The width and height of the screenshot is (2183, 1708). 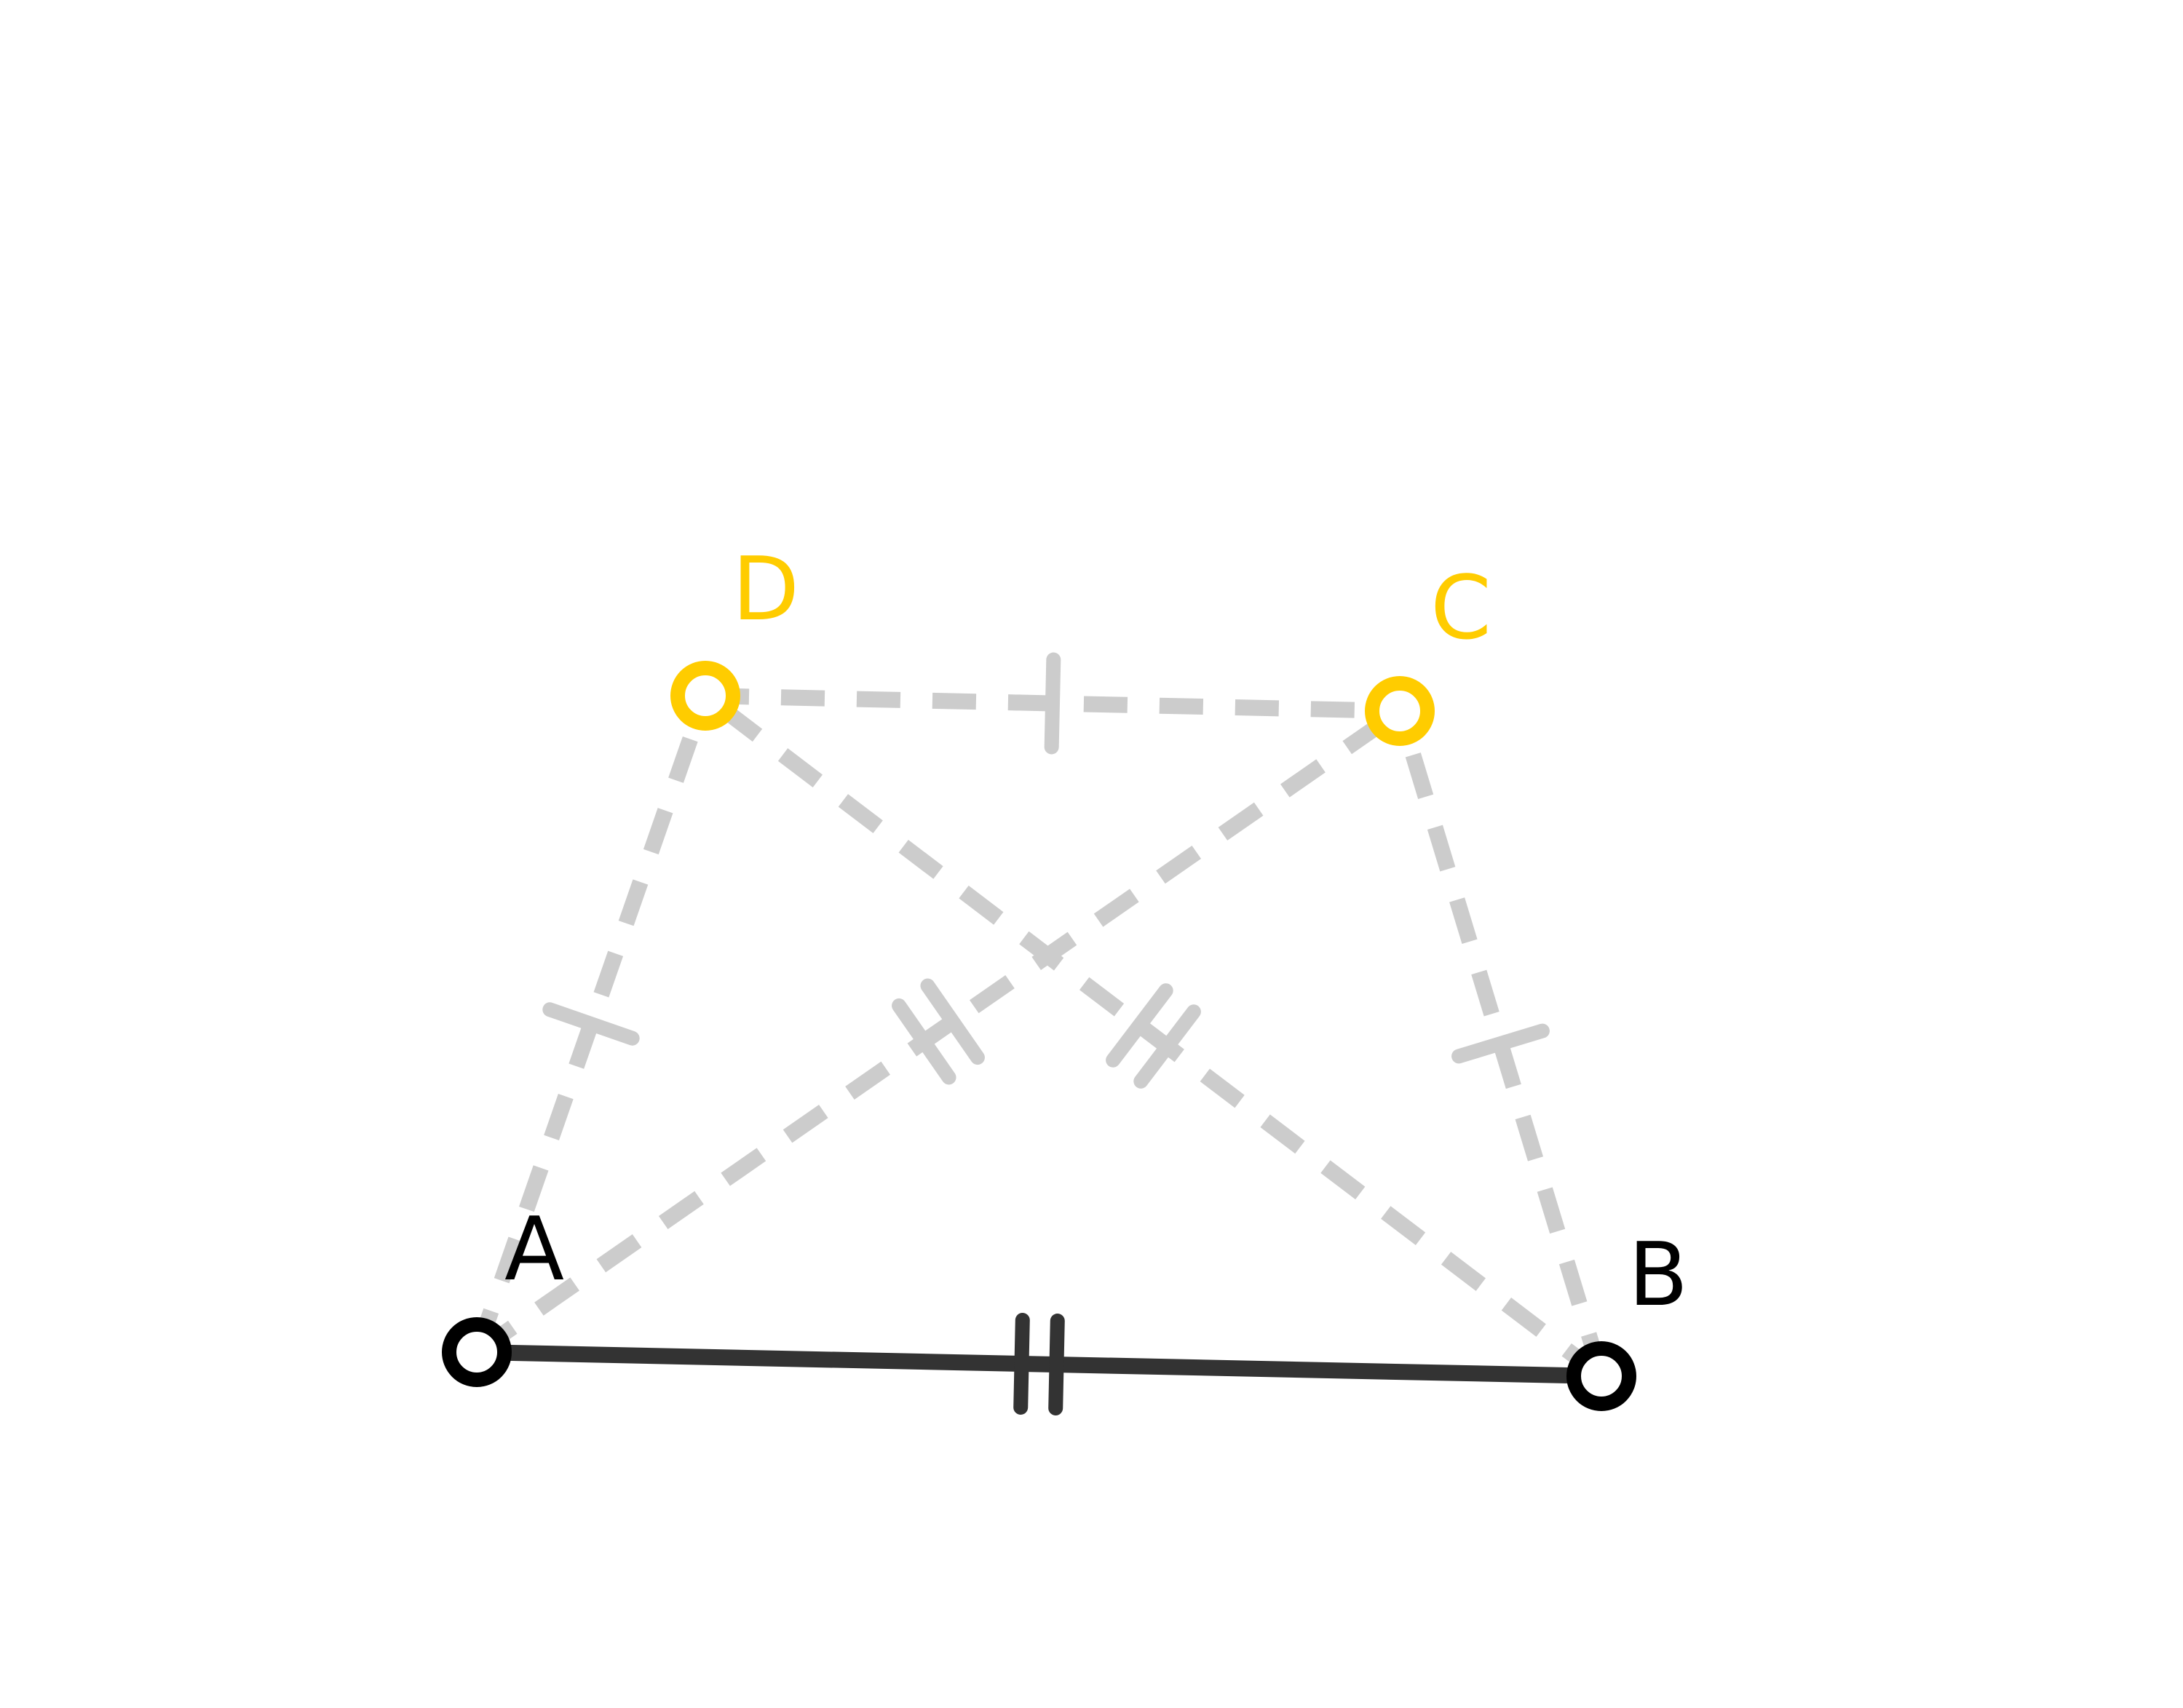 I want to click on point-a, so click(x=477, y=1352).